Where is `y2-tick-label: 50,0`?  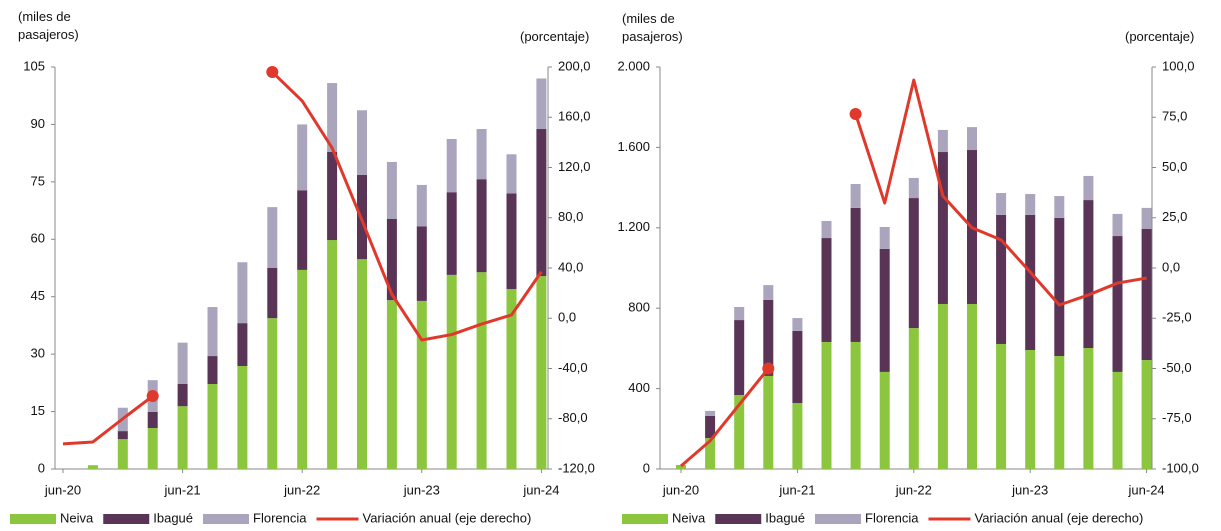 y2-tick-label: 50,0 is located at coordinates (1174, 166).